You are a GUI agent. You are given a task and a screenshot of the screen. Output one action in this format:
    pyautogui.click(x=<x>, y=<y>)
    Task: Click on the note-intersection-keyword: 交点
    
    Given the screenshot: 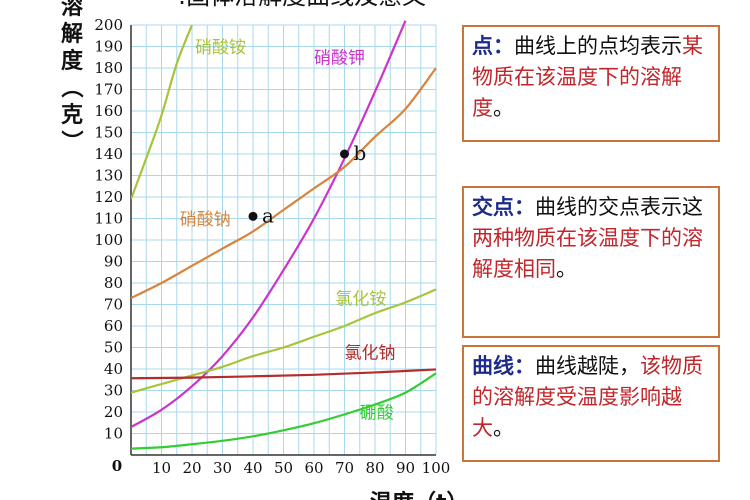 What is the action you would take?
    pyautogui.click(x=493, y=207)
    